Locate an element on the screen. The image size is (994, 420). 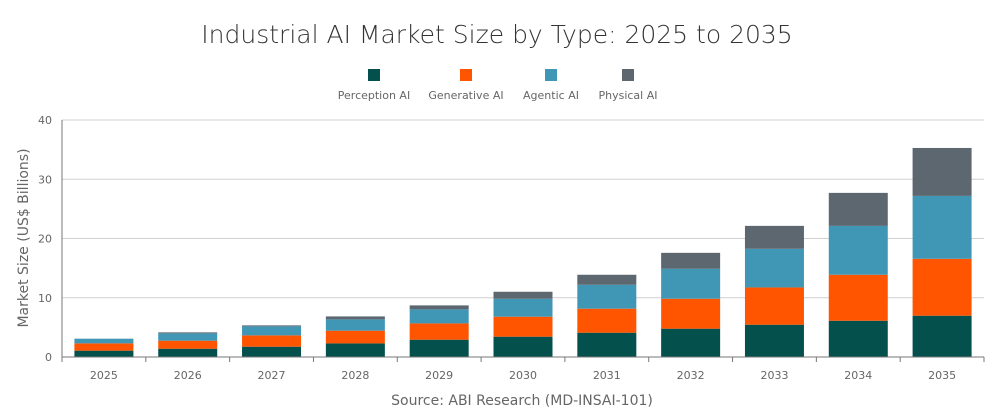
legend-label: Physical AI is located at coordinates (627, 95).